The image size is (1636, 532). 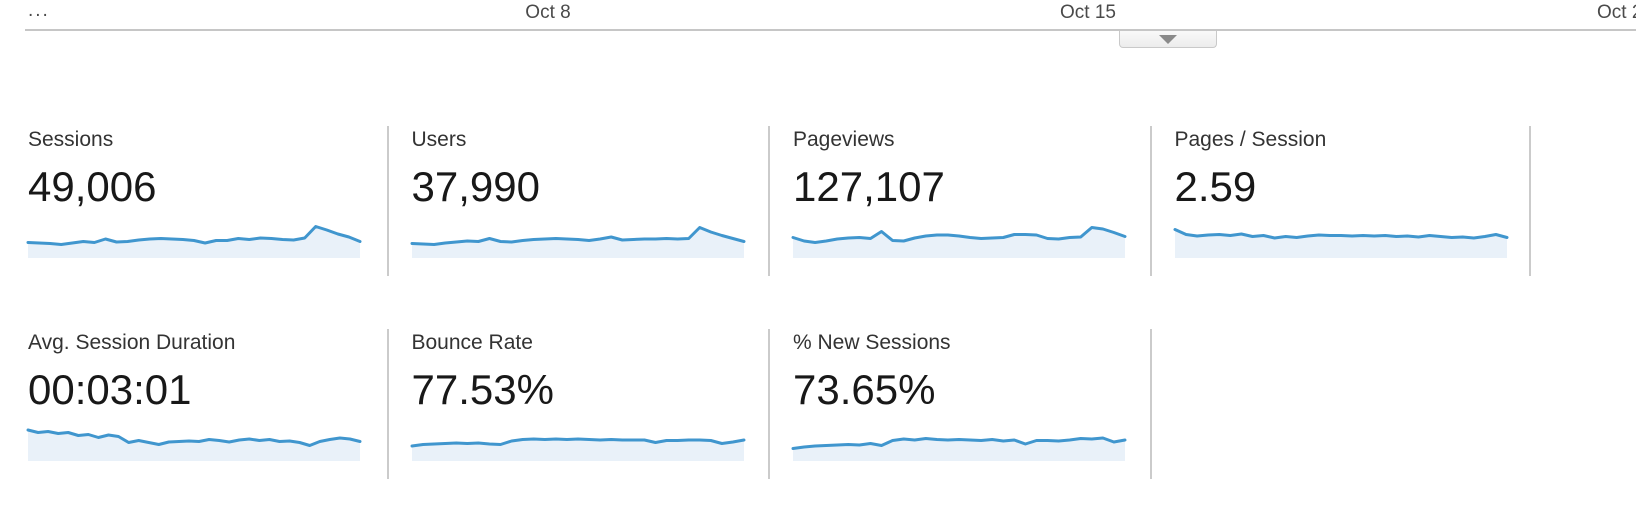 I want to click on metric-value: 73.65%, so click(x=864, y=389).